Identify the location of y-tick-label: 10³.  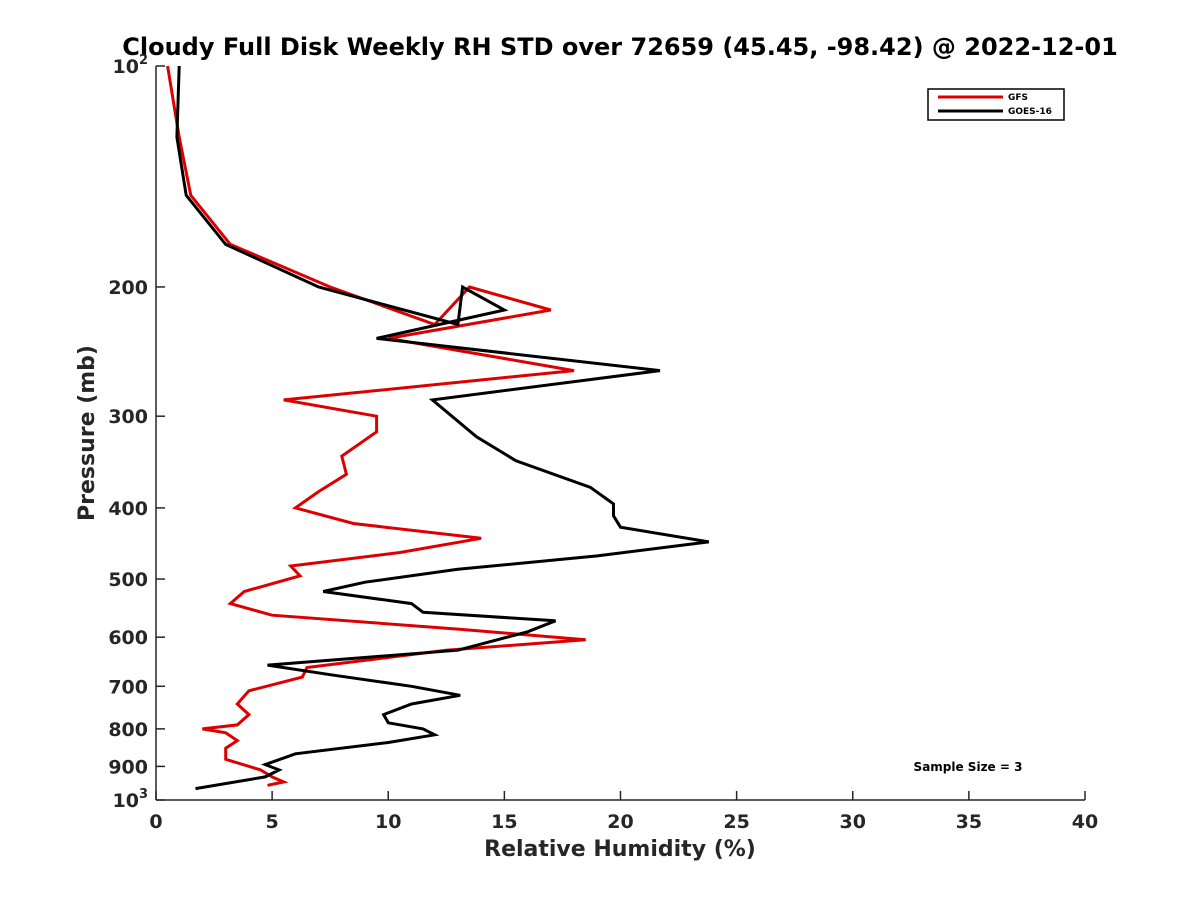
(131, 799).